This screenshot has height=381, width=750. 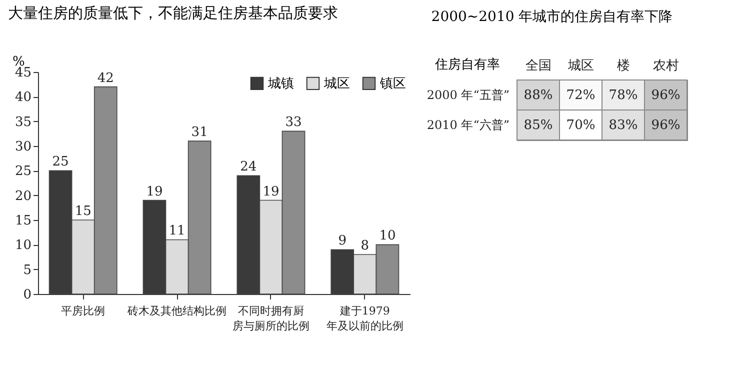 I want to click on y-tick-label: 10, so click(x=23, y=246).